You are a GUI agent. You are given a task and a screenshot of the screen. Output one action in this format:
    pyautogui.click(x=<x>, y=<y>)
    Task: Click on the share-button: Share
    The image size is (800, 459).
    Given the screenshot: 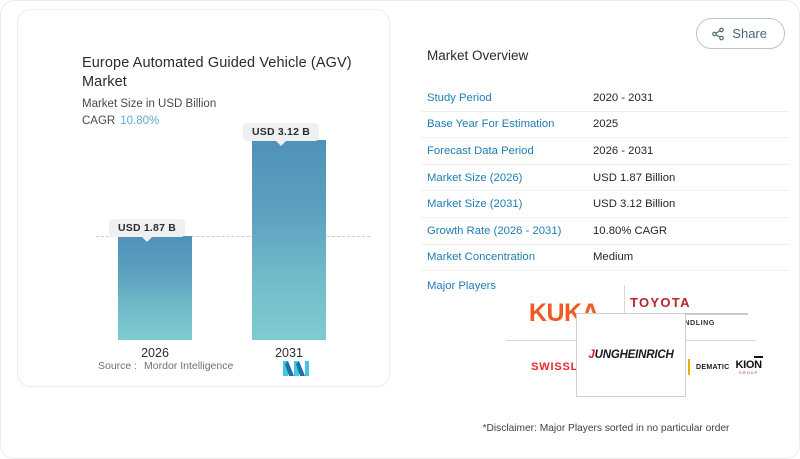 What is the action you would take?
    pyautogui.click(x=740, y=33)
    